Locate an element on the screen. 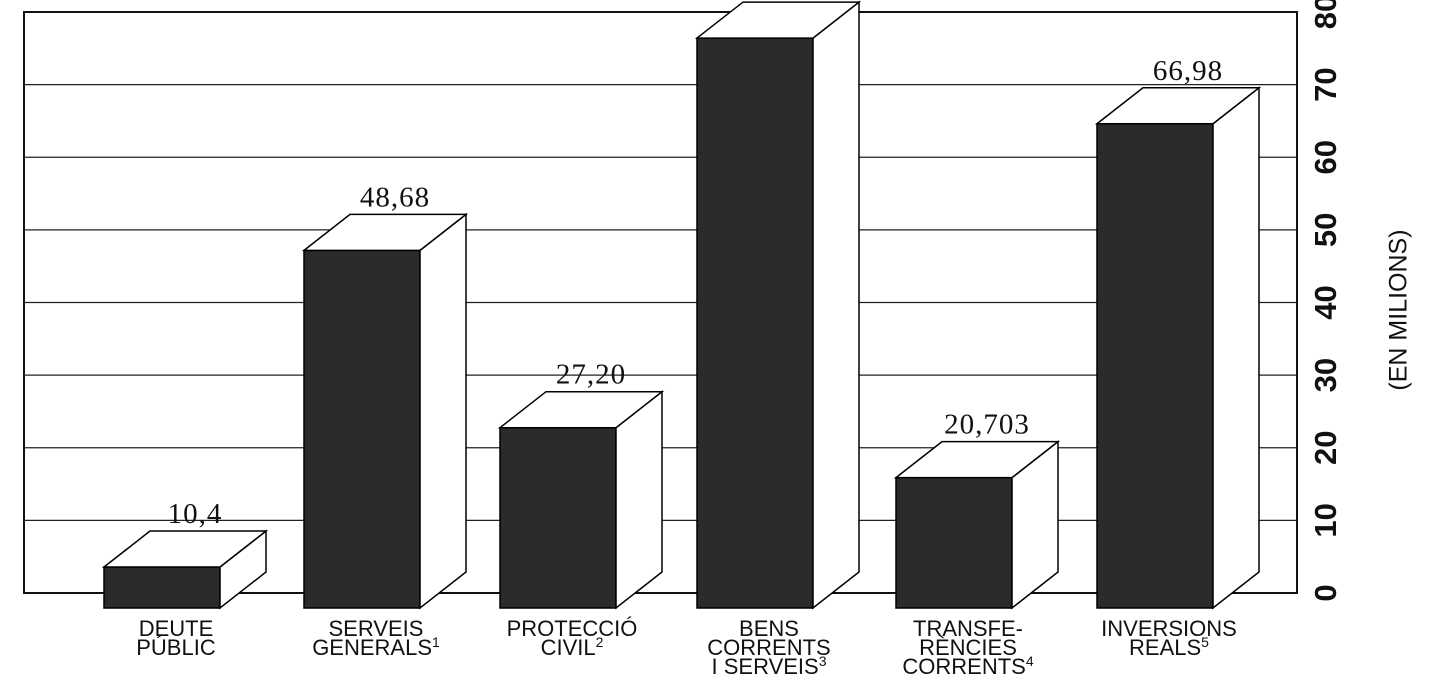  footnote-marker: 4 is located at coordinates (1030, 661).